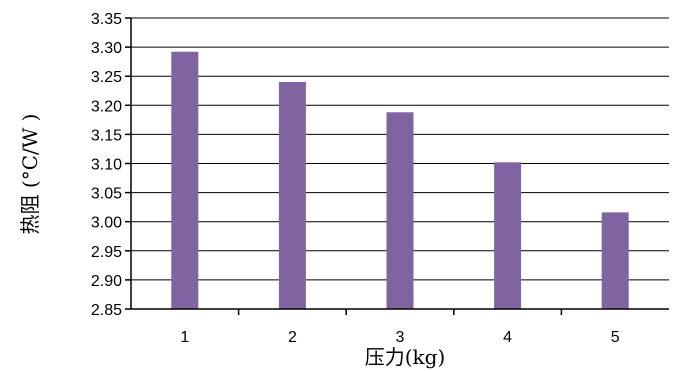  I want to click on y-tick-label: 2.95, so click(106, 252).